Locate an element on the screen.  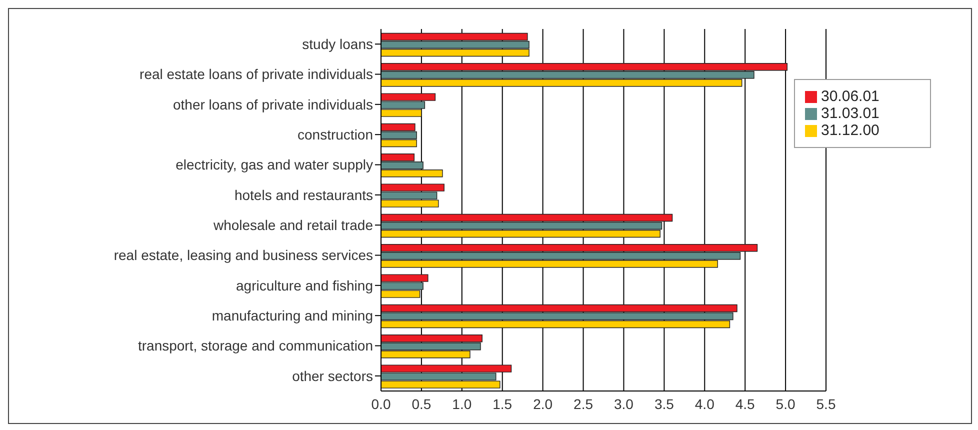
x-tick-label: 4.0 is located at coordinates (704, 404).